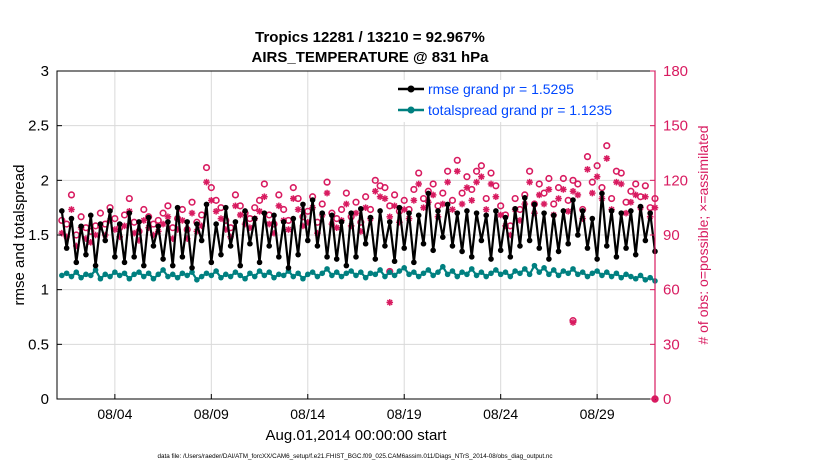 Image resolution: width=830 pixels, height=475 pixels. Describe the element at coordinates (667, 399) in the screenshot. I see `y-tick-label-right: 0` at that location.